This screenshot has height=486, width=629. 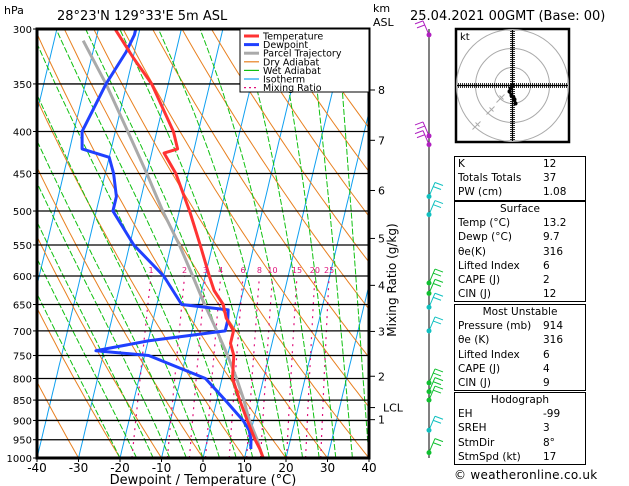 What do you see at coordinates (381, 376) in the screenshot?
I see `km-tick-label: 2` at bounding box center [381, 376].